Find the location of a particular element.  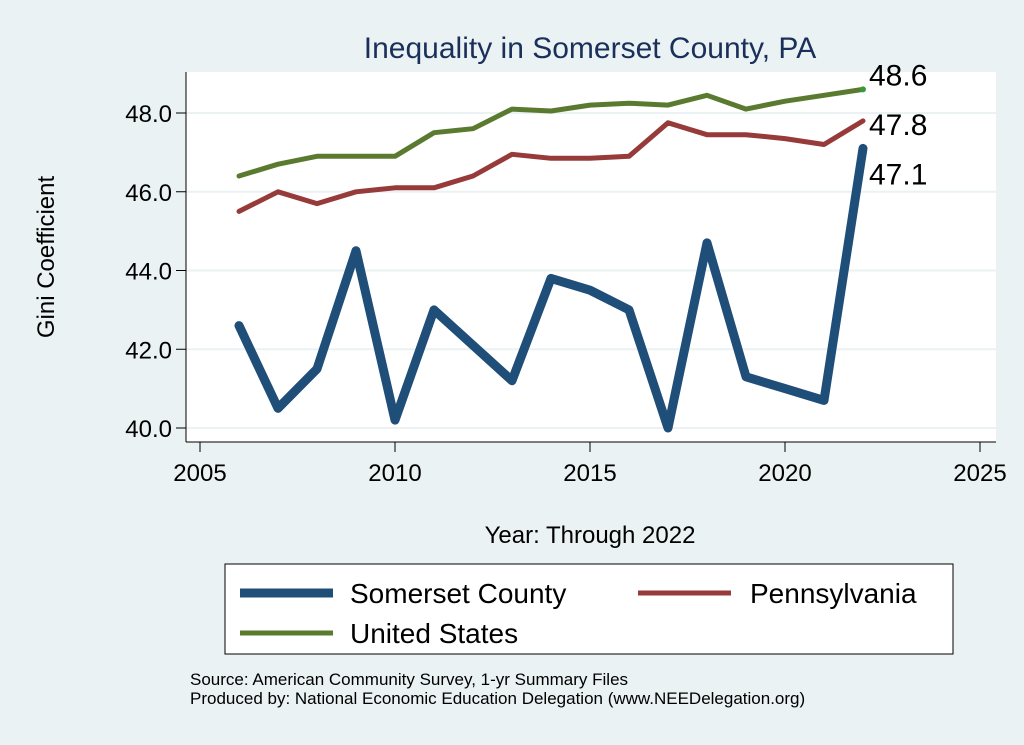

x-tick-label: 2025 is located at coordinates (979, 473).